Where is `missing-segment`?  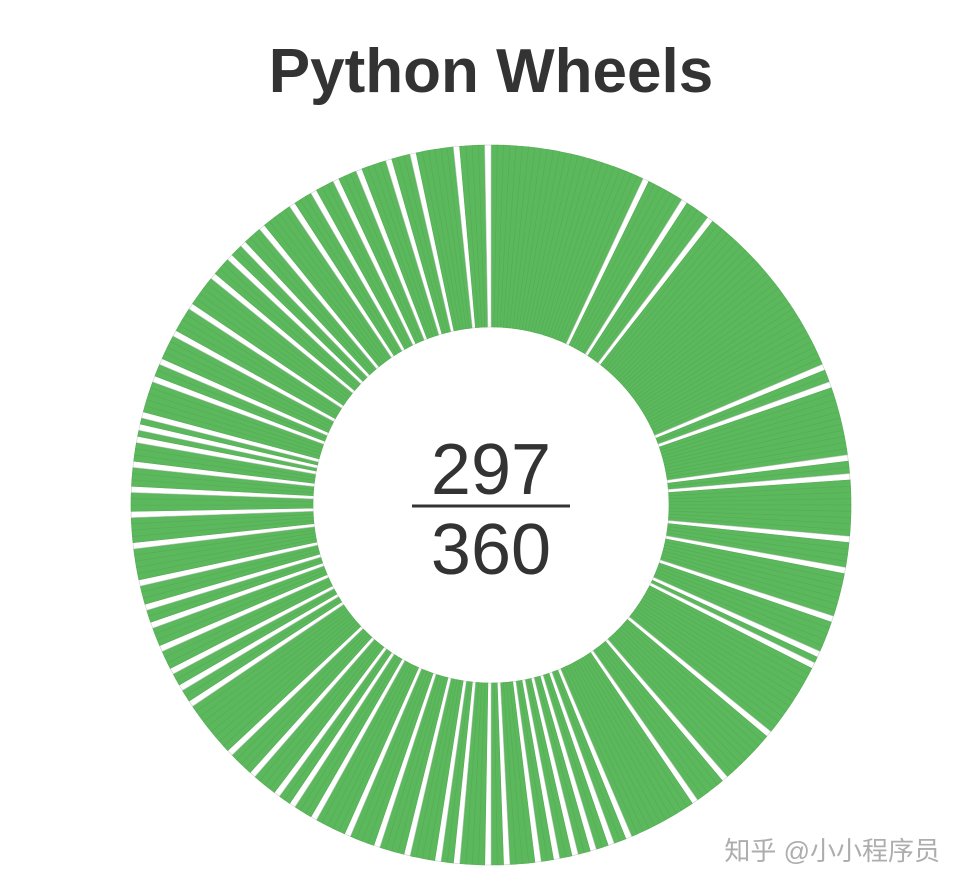 missing-segment is located at coordinates (488, 236).